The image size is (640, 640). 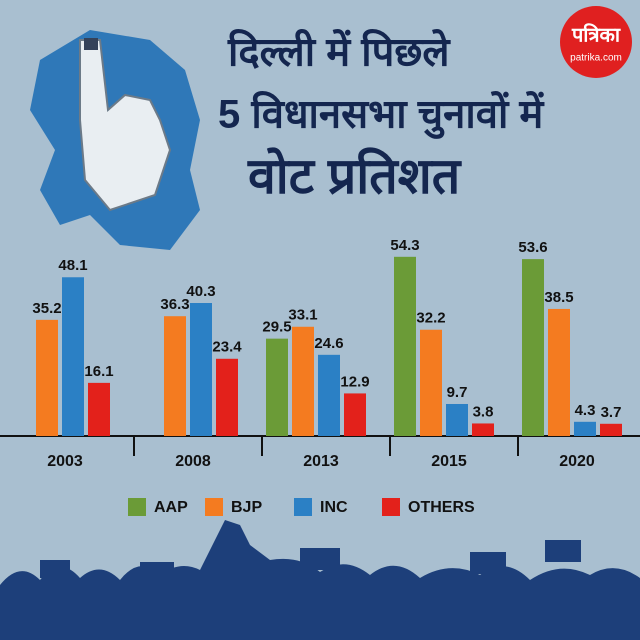 What do you see at coordinates (46, 308) in the screenshot?
I see `data-label: 35.2` at bounding box center [46, 308].